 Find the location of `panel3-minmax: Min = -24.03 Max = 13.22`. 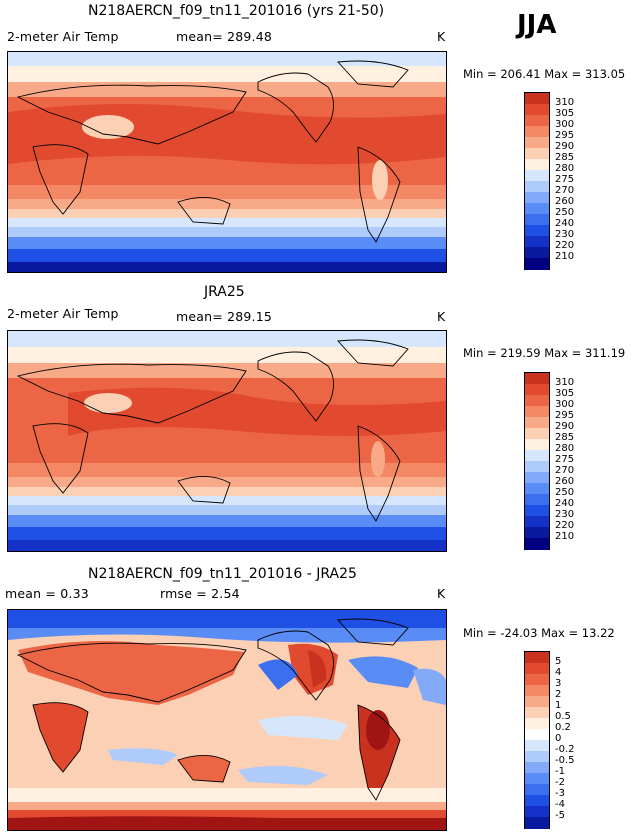

panel3-minmax: Min = -24.03 Max = 13.22 is located at coordinates (539, 633).